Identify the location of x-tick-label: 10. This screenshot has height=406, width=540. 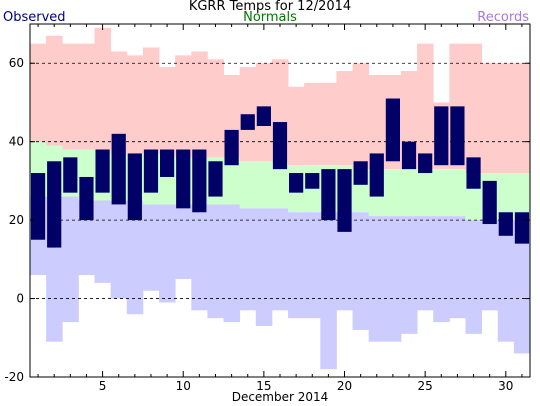
(183, 386).